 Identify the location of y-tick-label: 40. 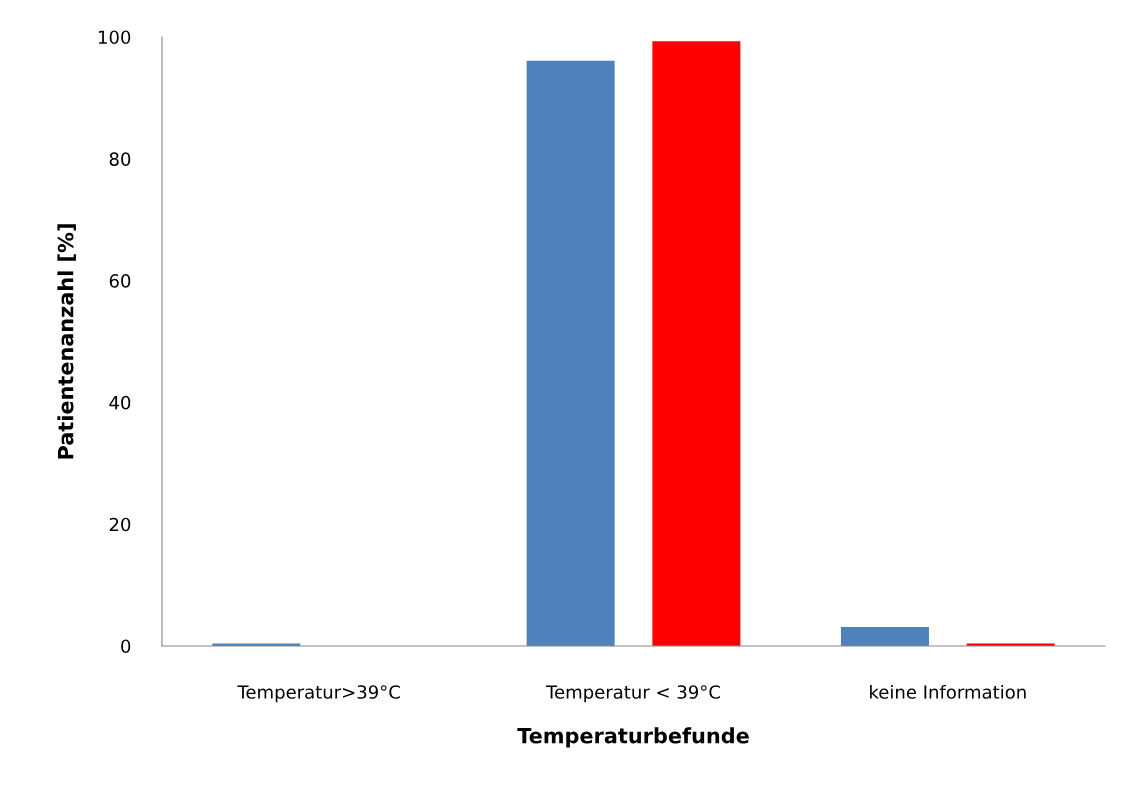
(120, 402).